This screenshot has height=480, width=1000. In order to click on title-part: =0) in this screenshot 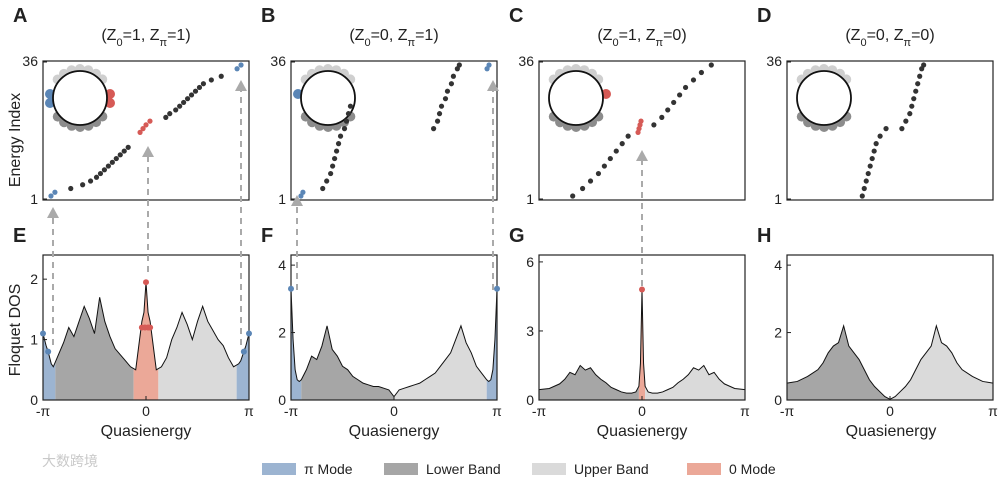, I will do `click(675, 35)`.